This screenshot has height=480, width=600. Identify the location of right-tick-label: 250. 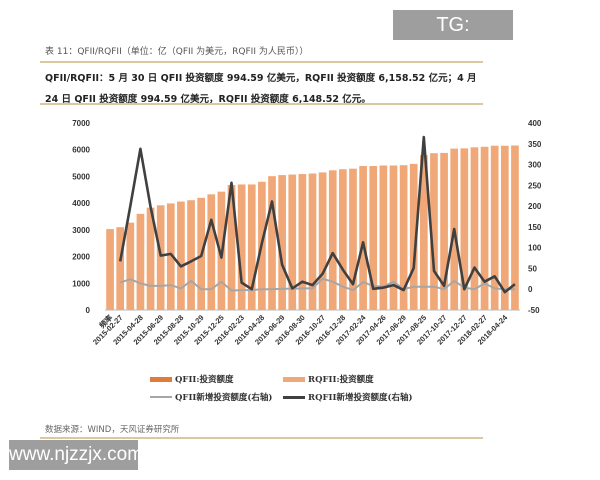
(535, 185).